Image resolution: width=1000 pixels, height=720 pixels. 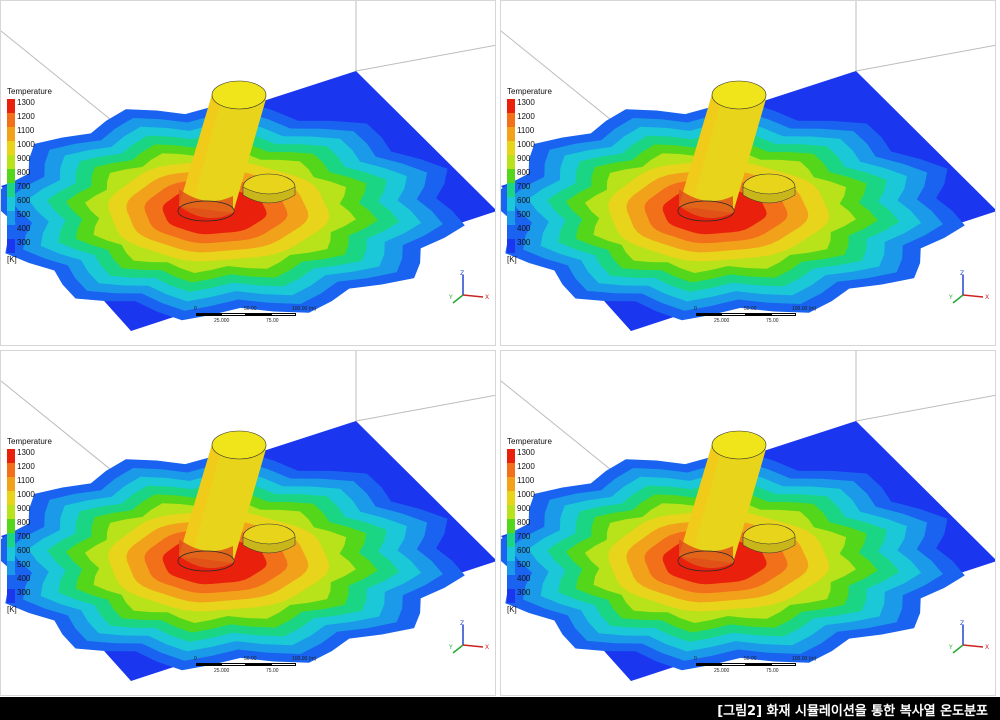 I want to click on scale-label-0: 0, so click(x=695, y=309).